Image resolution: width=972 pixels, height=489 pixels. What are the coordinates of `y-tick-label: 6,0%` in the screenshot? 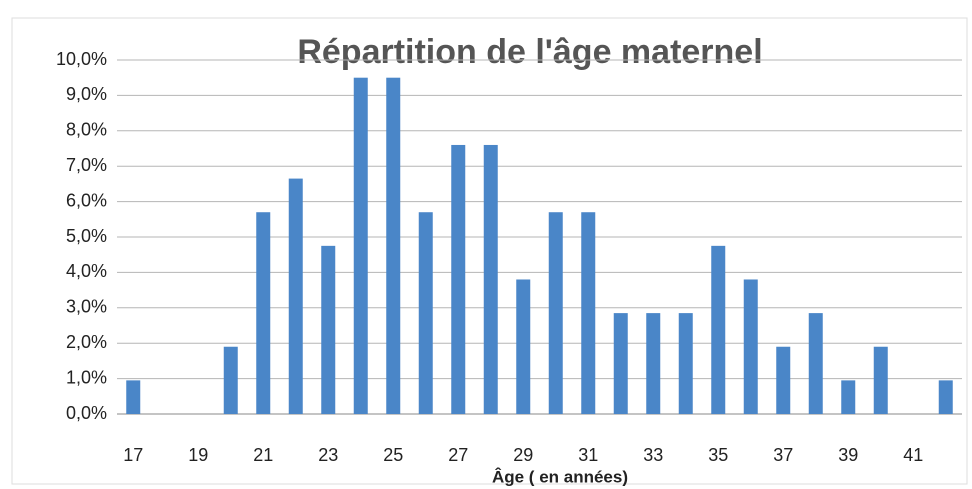 It's located at (86, 200).